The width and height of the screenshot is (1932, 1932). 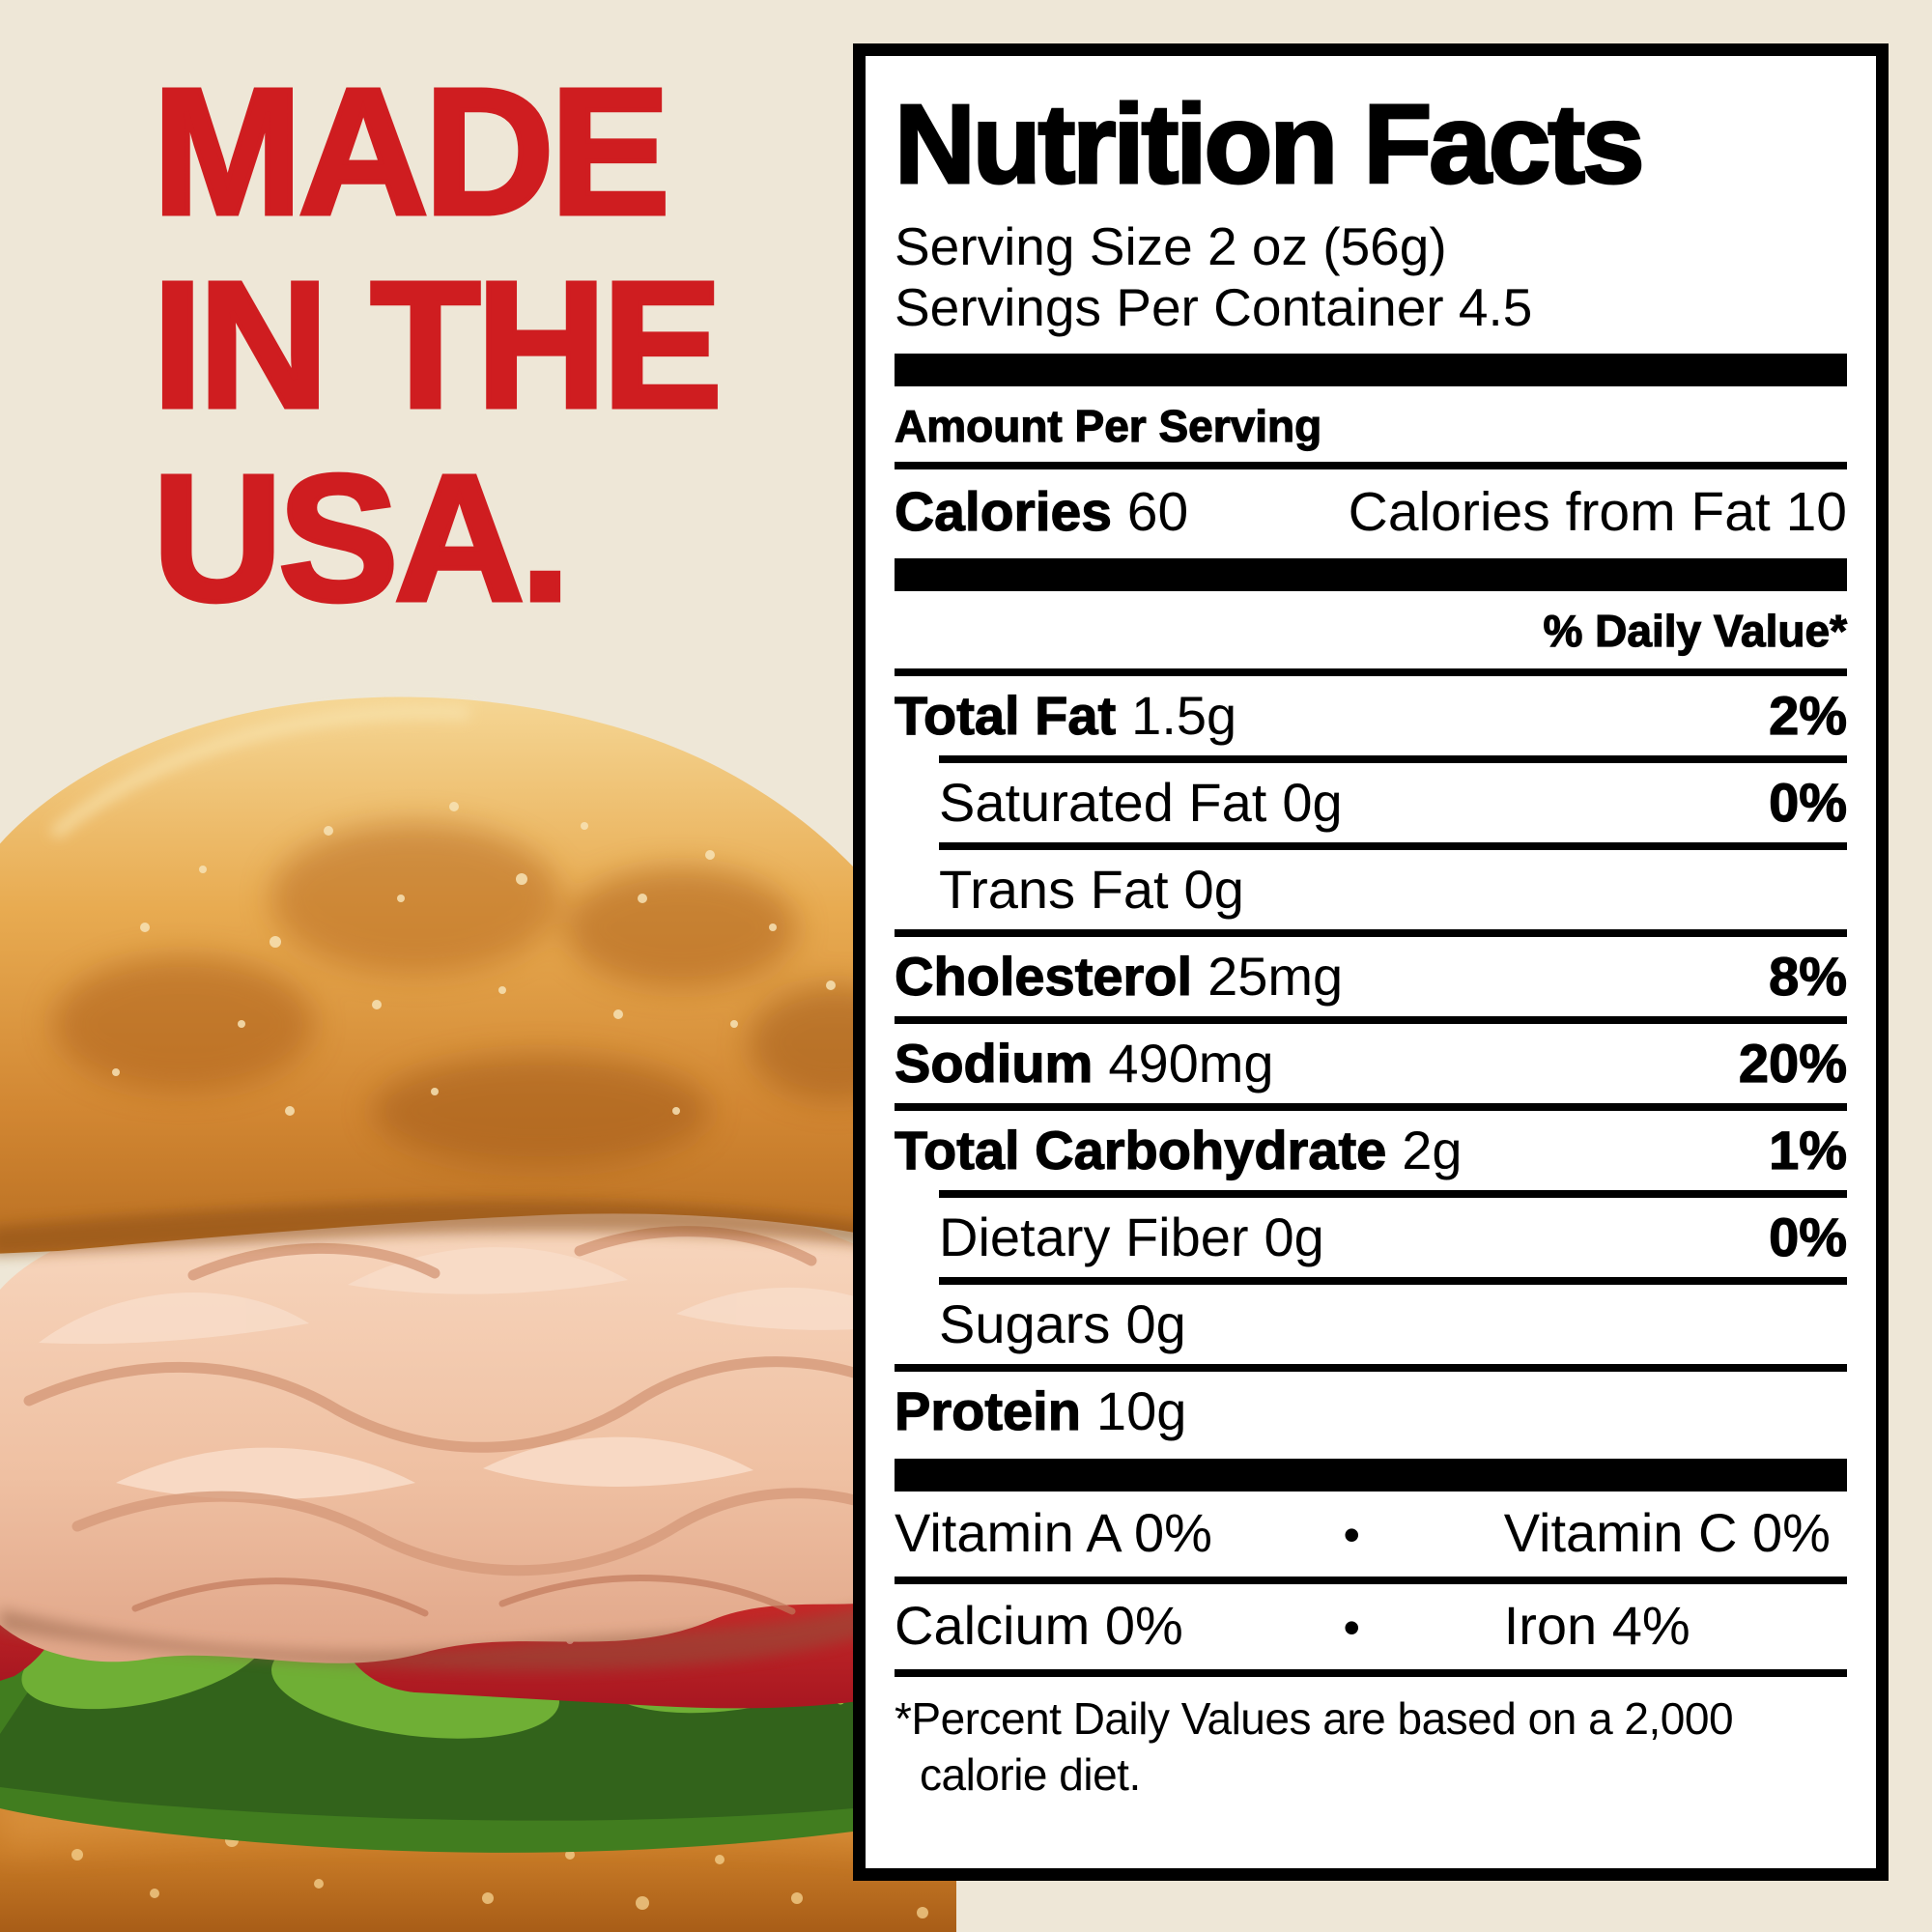 What do you see at coordinates (1807, 976) in the screenshot?
I see `nutrient-dv: 8%` at bounding box center [1807, 976].